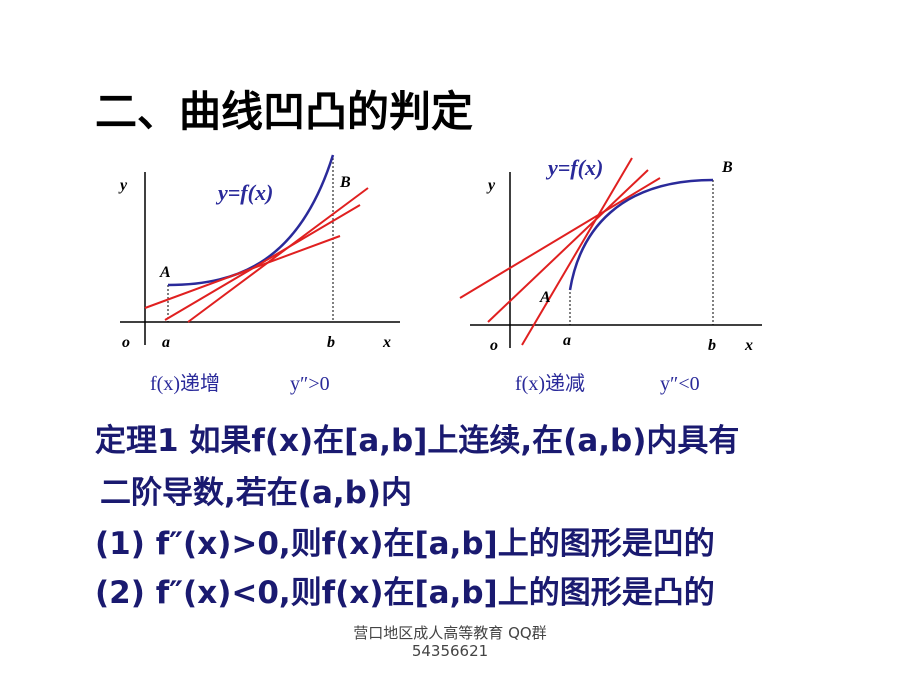 The width and height of the screenshot is (900, 675). I want to click on caption: y″>0, so click(310, 384).